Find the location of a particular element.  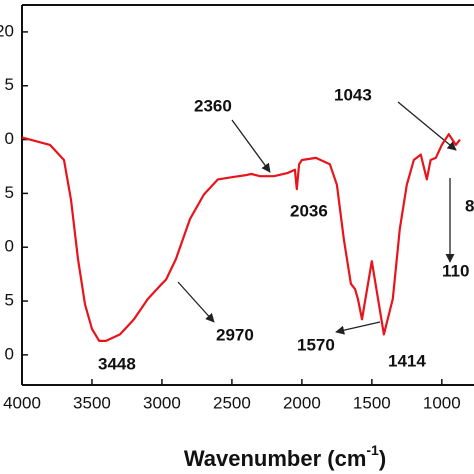

y-tick-label: 20 is located at coordinates (7, 30).